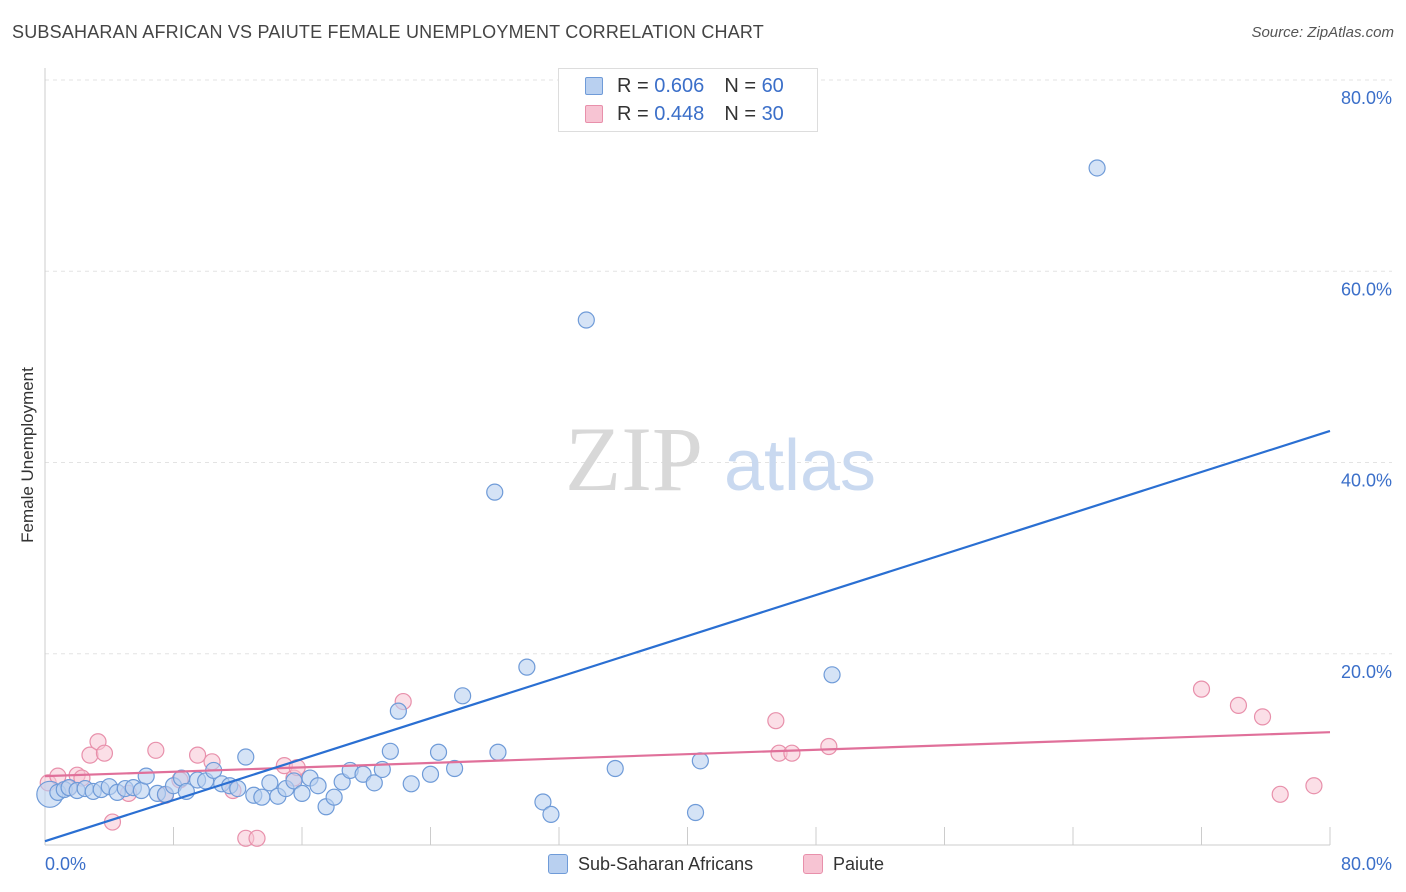  Describe the element at coordinates (1366, 864) in the screenshot. I see `x-tick-label: 80.0%` at that location.